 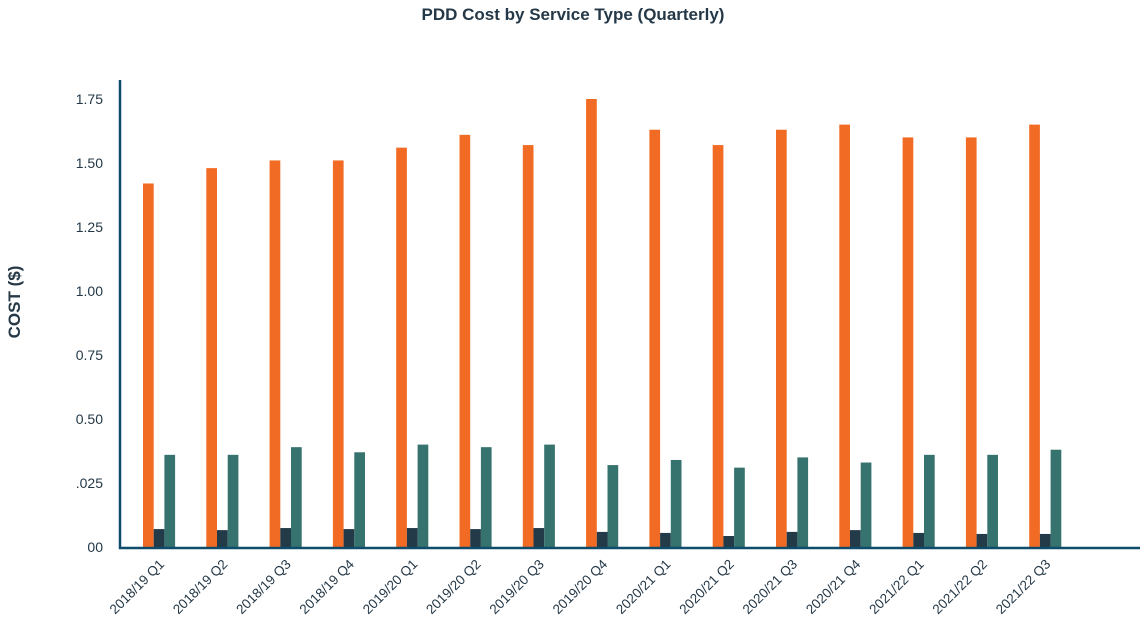 I want to click on x-tick-label: 2020/21 Q4, so click(x=833, y=586).